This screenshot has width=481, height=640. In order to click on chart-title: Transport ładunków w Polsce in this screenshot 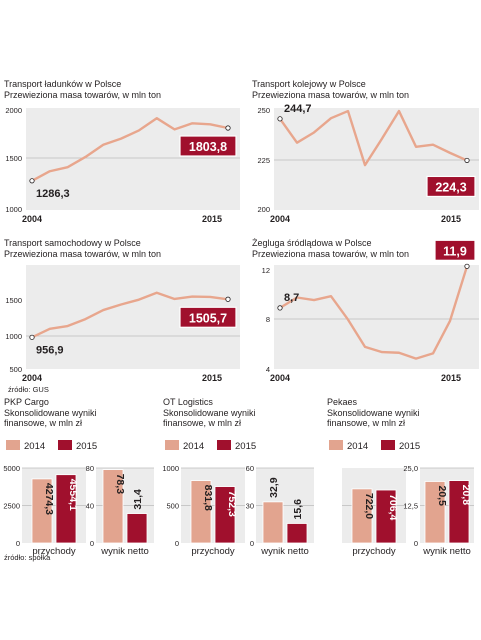, I will do `click(62, 84)`.